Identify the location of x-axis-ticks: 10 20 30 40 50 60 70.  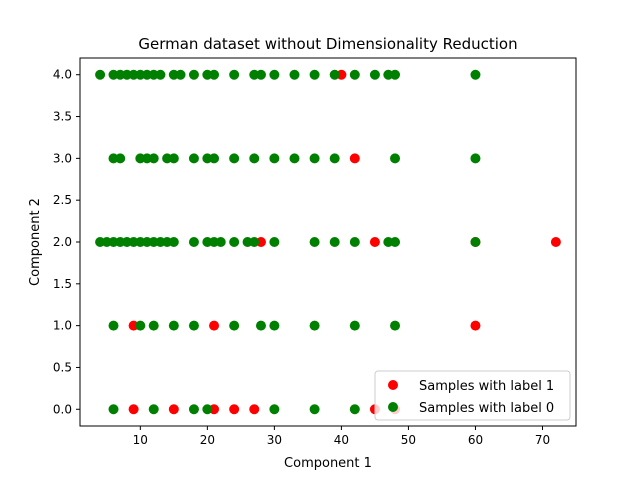
(341, 436).